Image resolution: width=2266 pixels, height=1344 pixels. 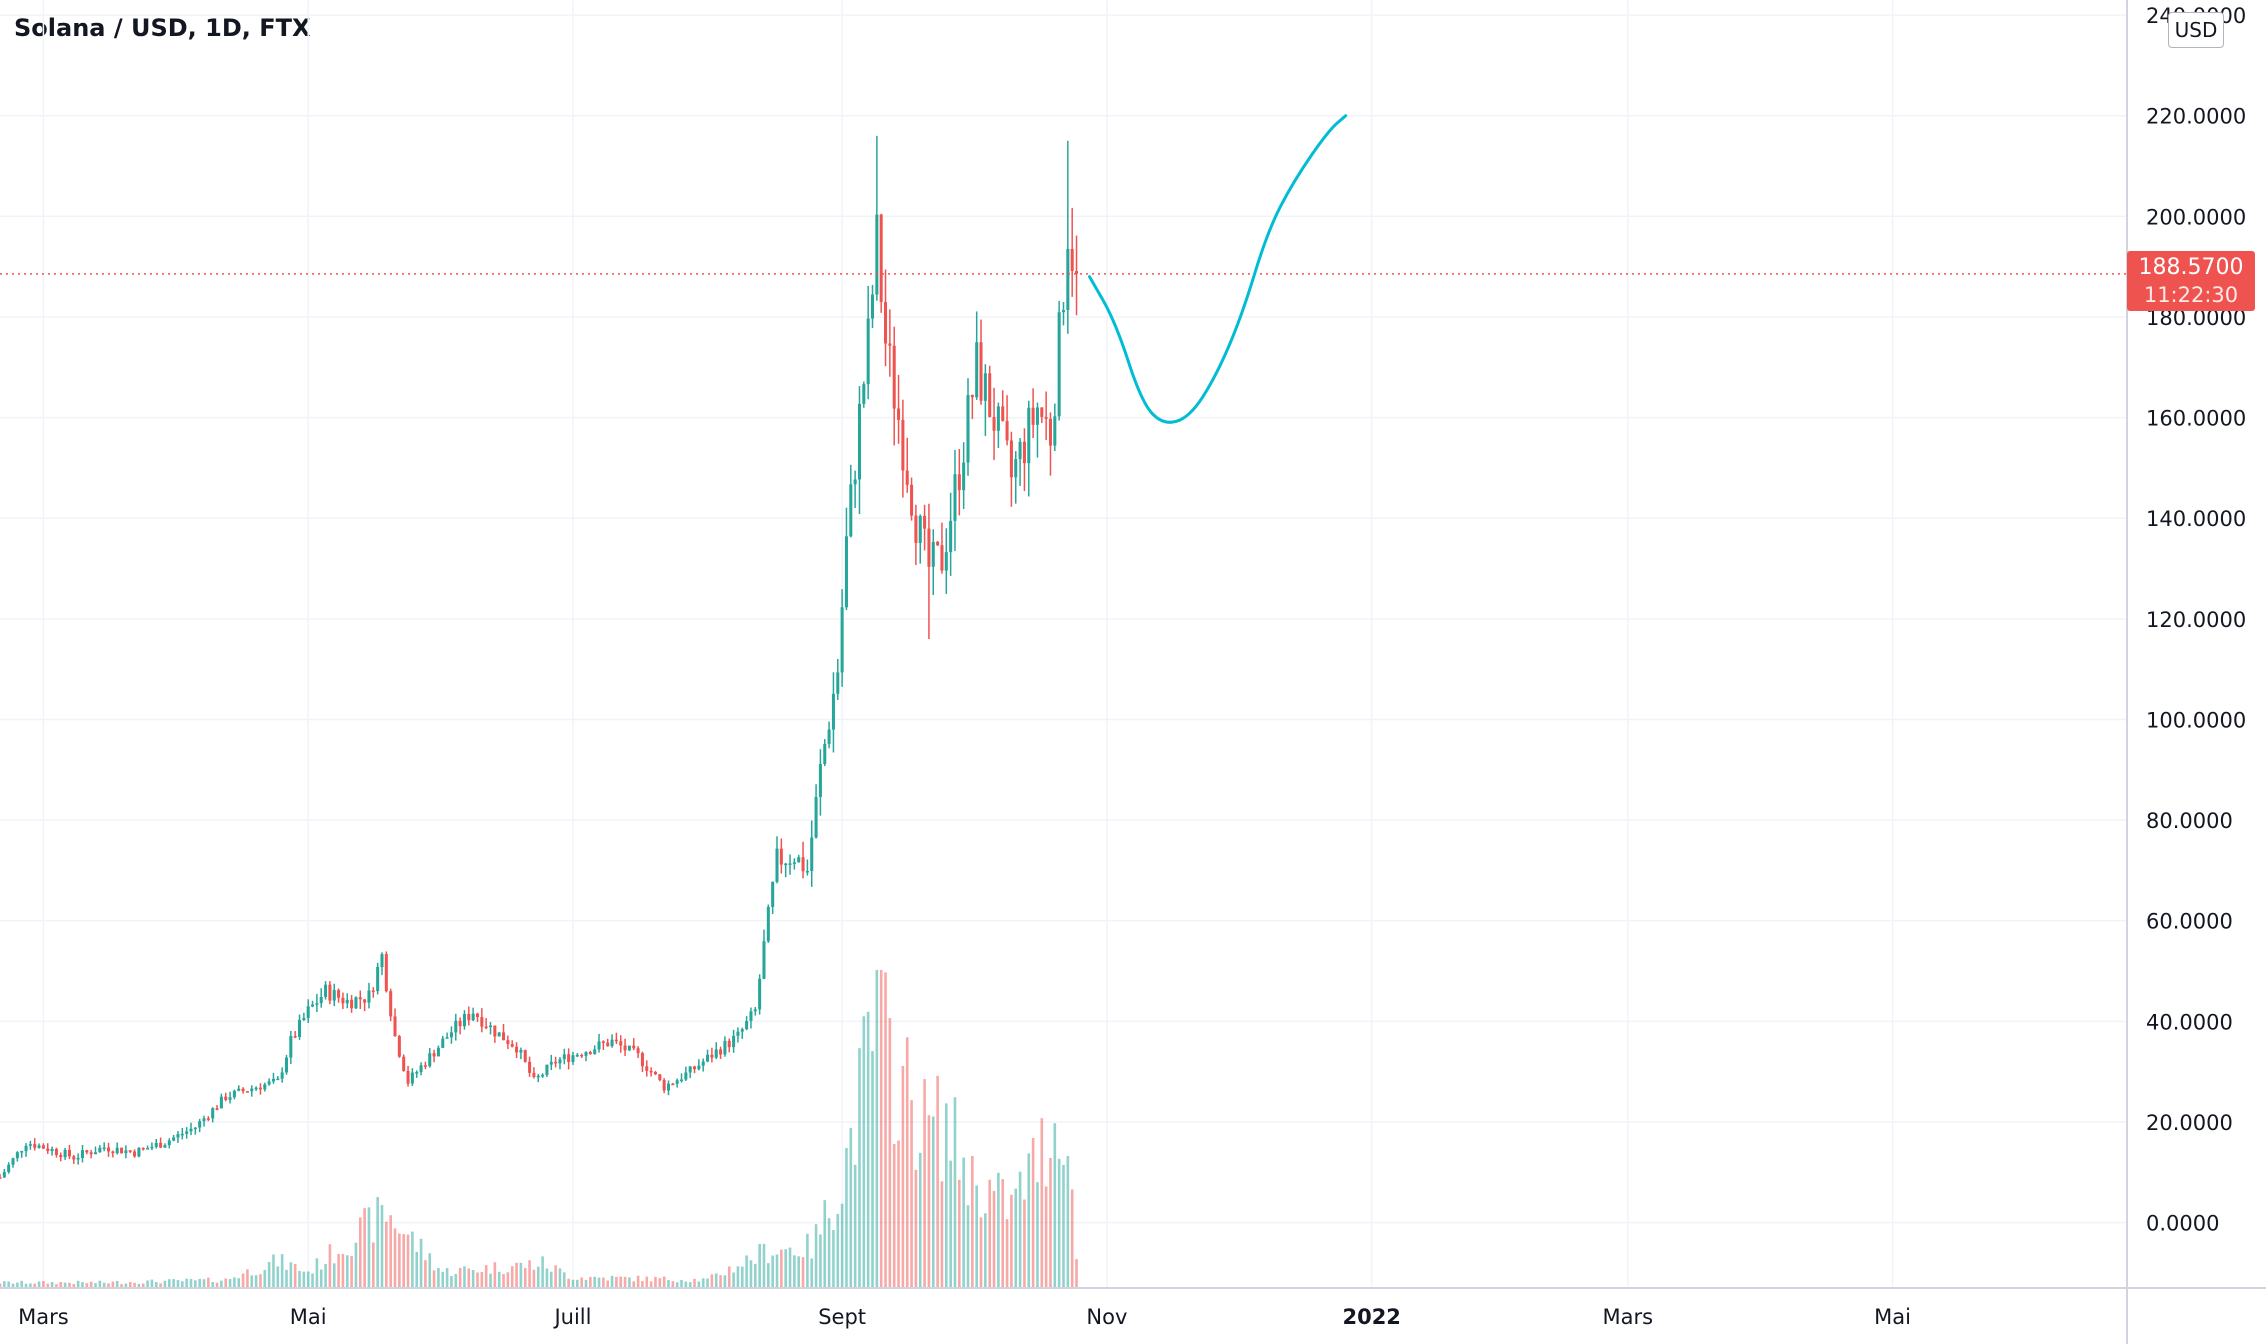 I want to click on chart-title: Solana / USD, 1D, FTX, so click(x=162, y=28).